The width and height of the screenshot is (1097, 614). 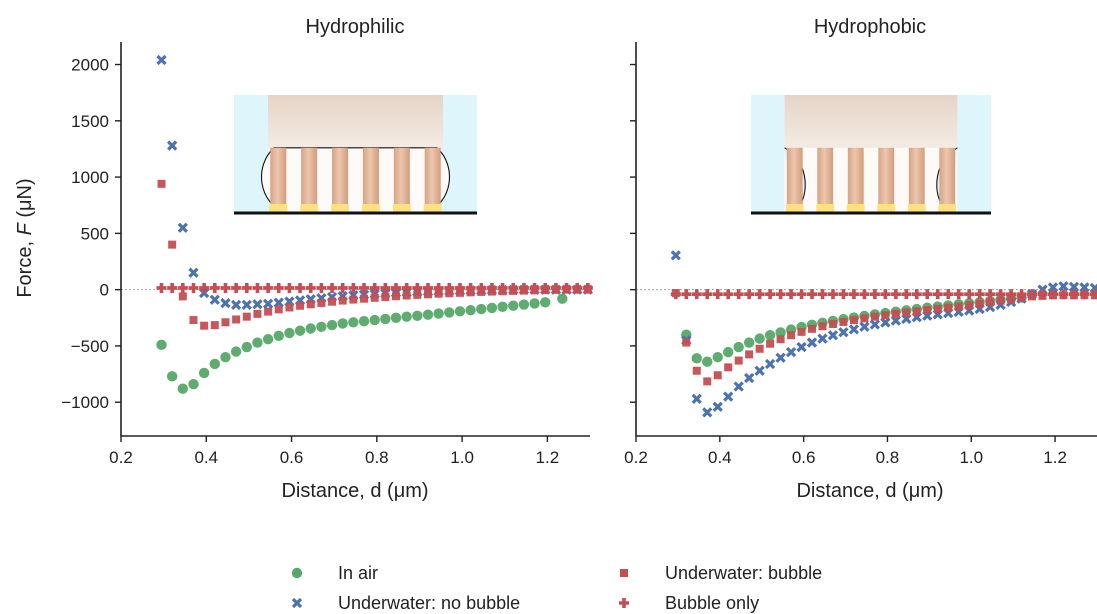 I want to click on legend-item: Underwater: bubble, so click(x=721, y=573).